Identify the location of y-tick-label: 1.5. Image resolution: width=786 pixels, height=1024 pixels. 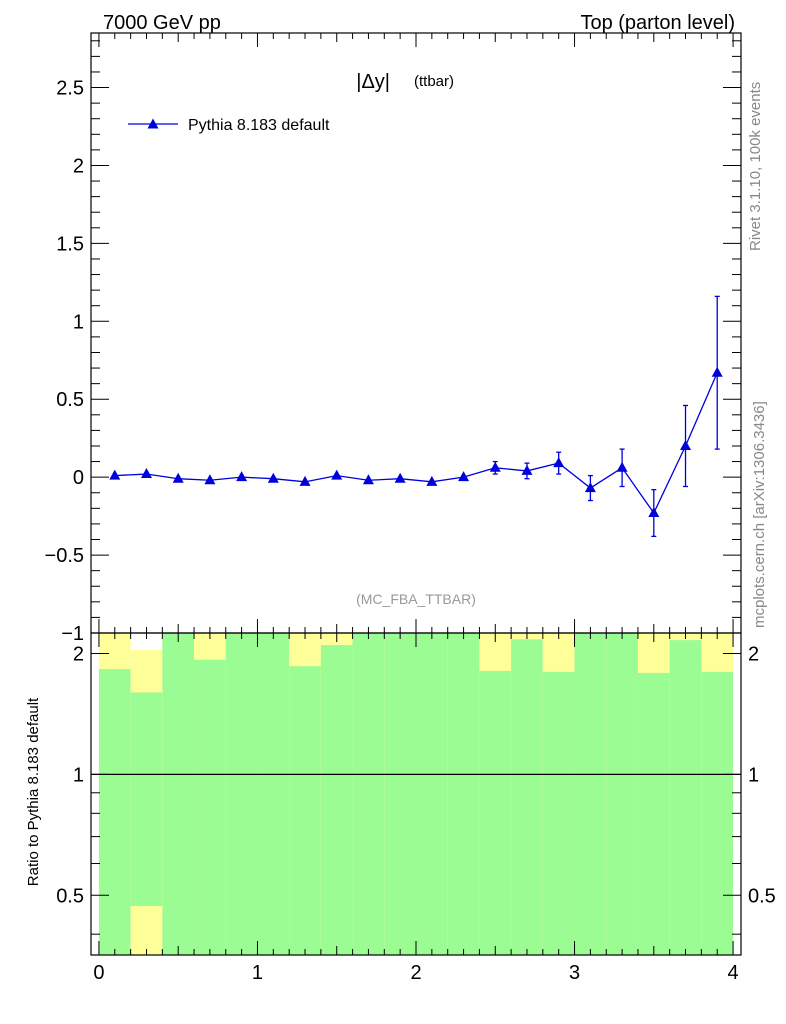
(70, 244).